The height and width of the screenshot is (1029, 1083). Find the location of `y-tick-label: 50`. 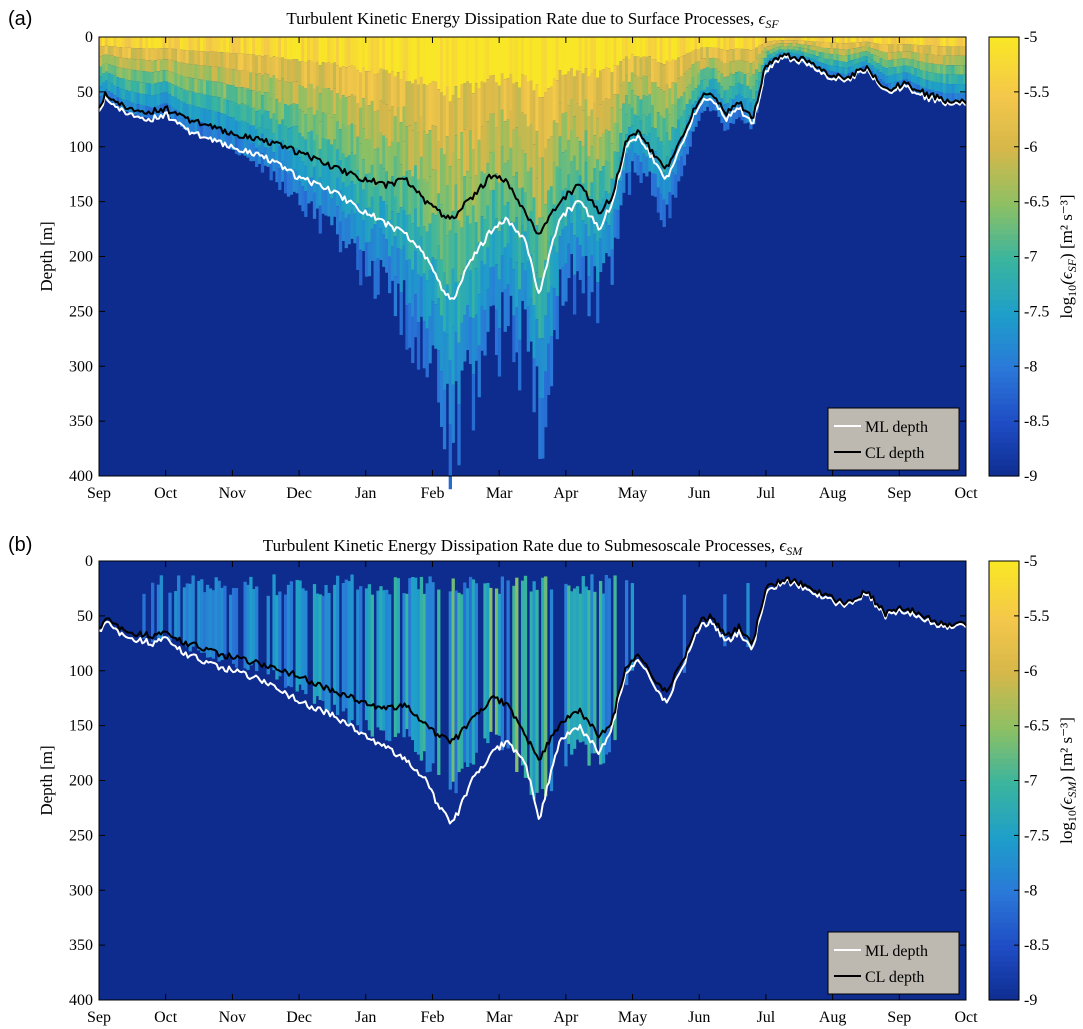

y-tick-label: 50 is located at coordinates (85, 92).